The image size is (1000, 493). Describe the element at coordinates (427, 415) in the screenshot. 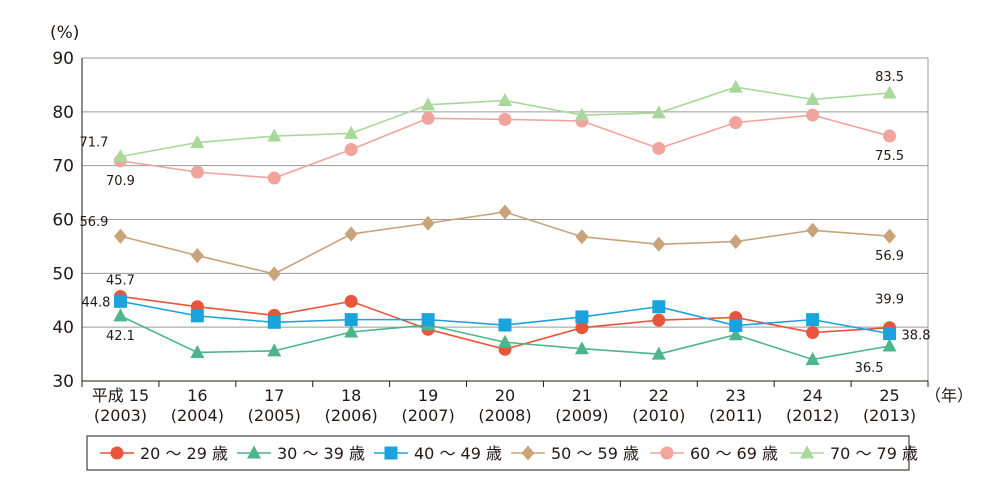

I see `x-tick-sublabel: (2007)` at that location.